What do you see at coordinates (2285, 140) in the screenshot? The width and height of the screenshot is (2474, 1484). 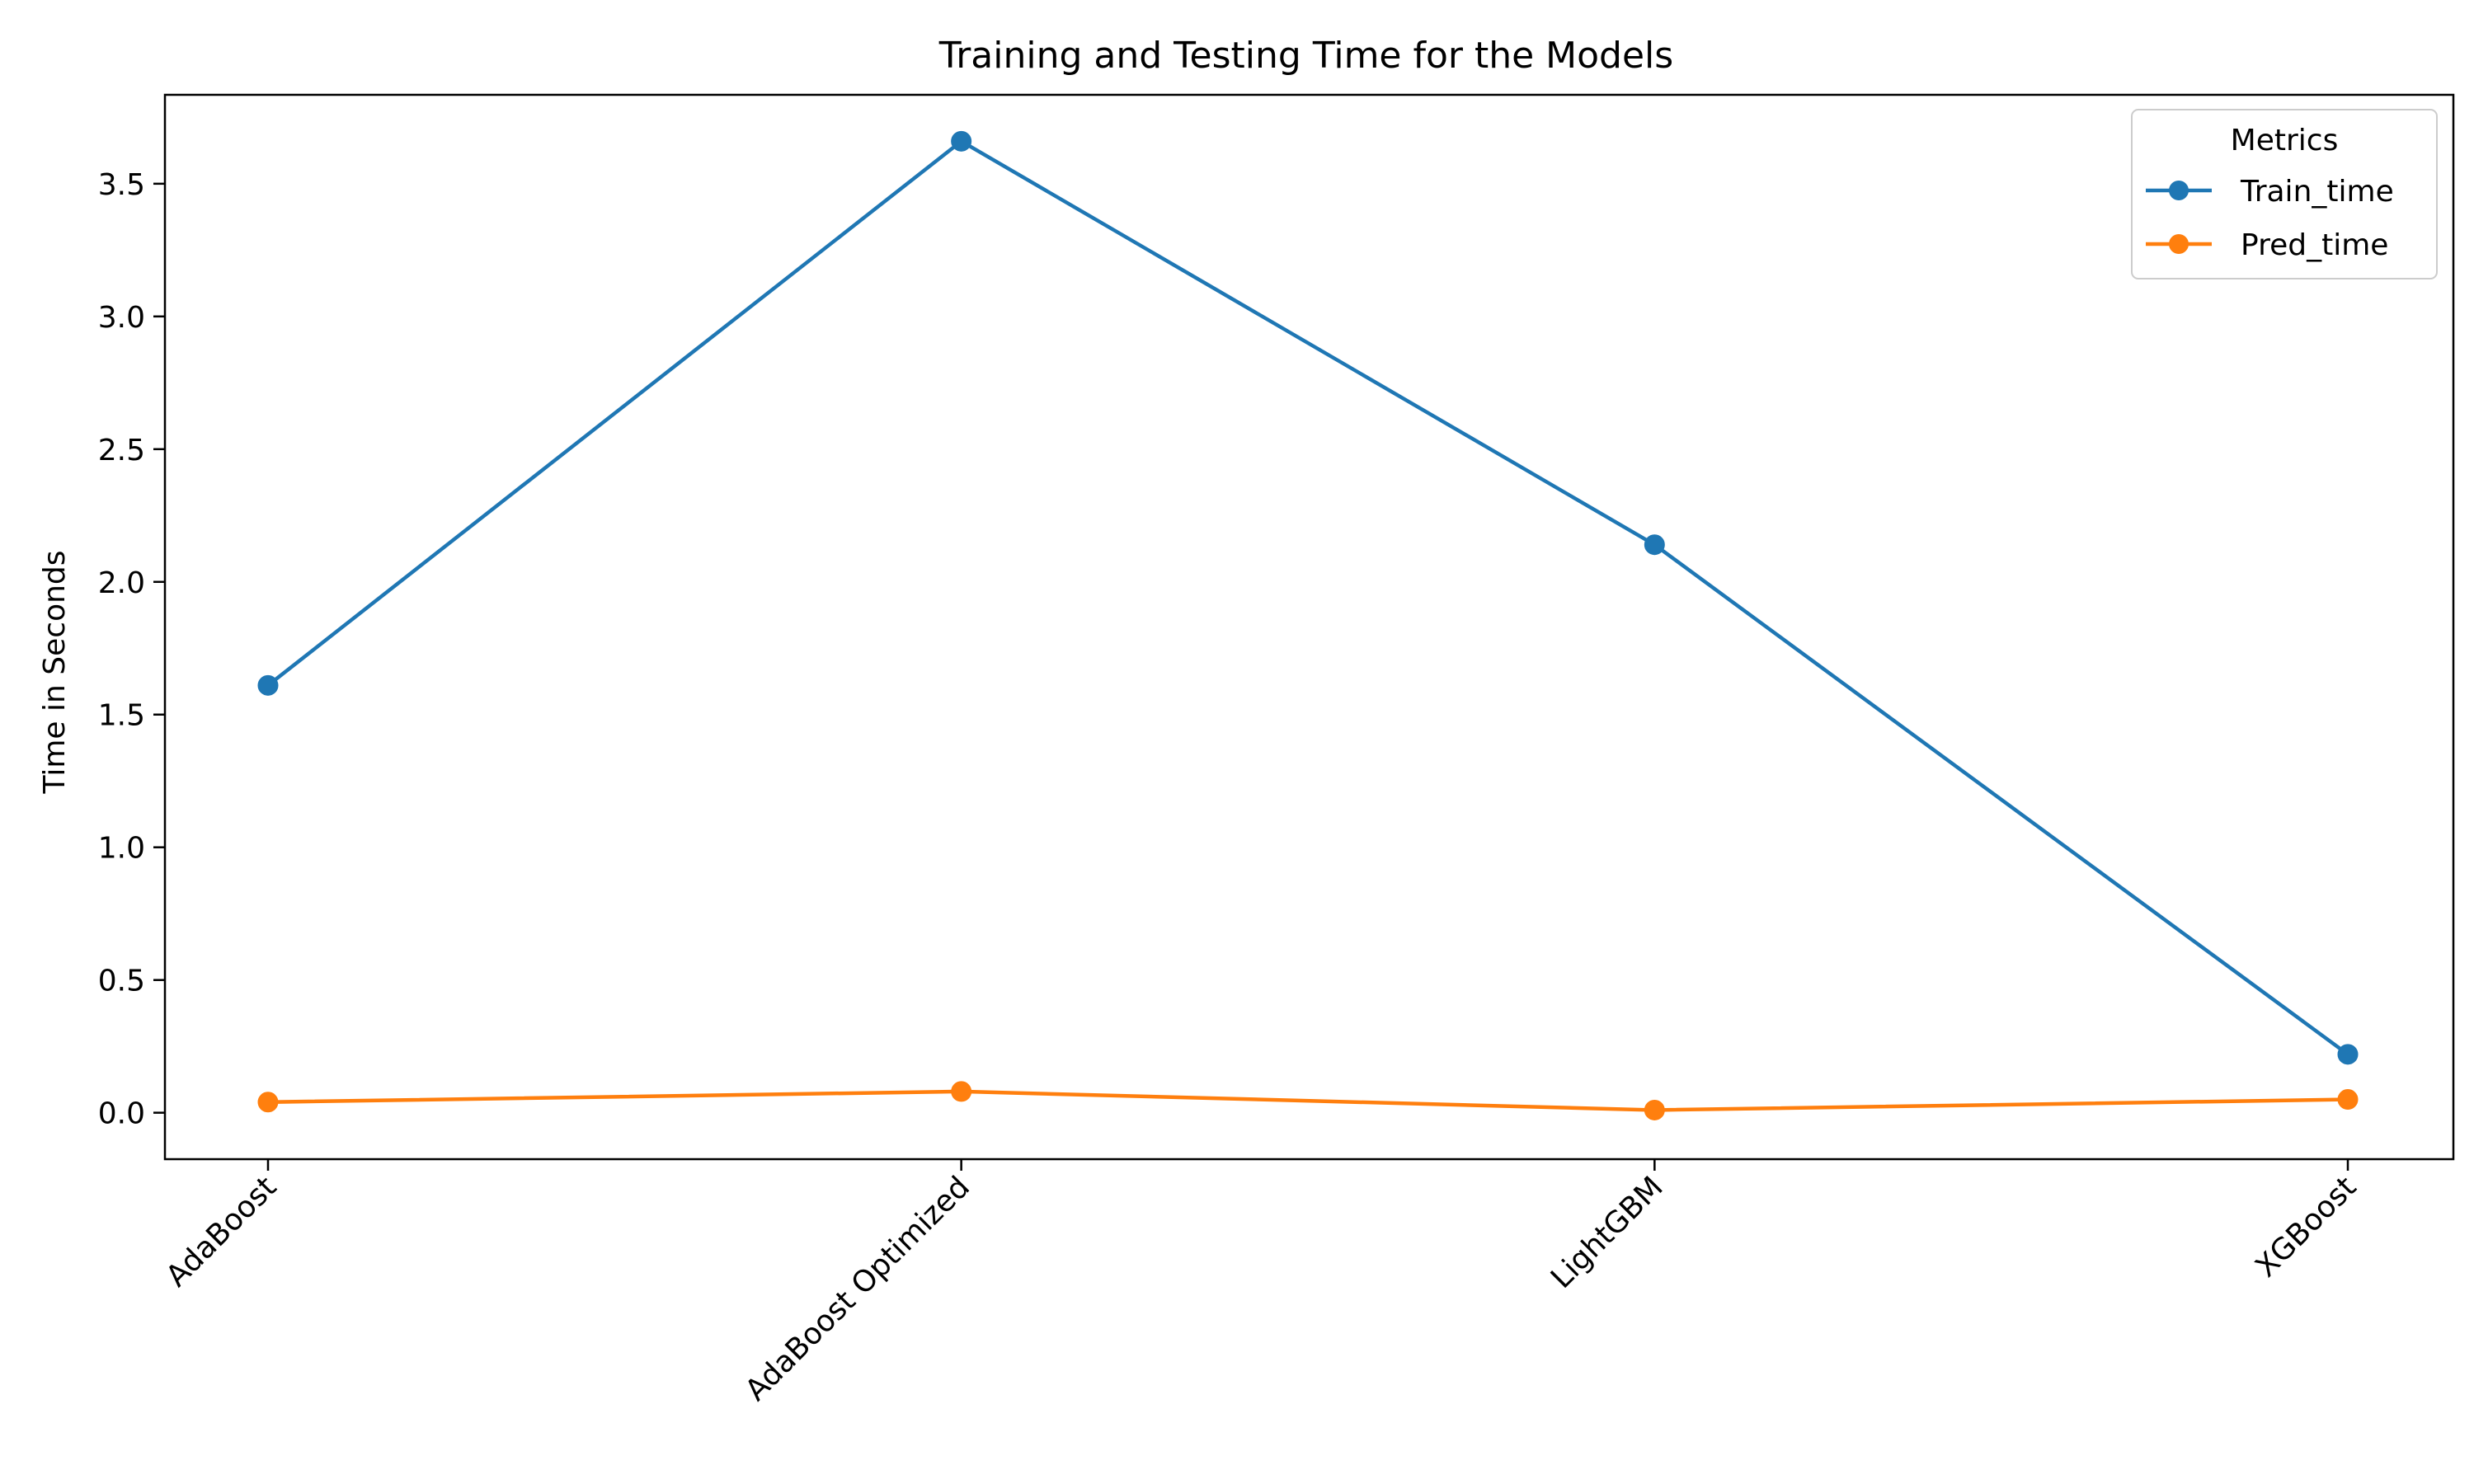 I see `legend-title: Metrics` at bounding box center [2285, 140].